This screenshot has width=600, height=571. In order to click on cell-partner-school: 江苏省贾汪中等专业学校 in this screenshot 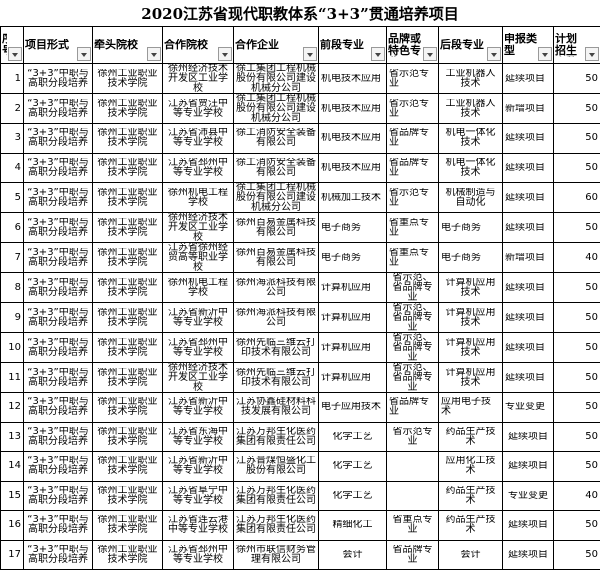, I will do `click(198, 108)`.